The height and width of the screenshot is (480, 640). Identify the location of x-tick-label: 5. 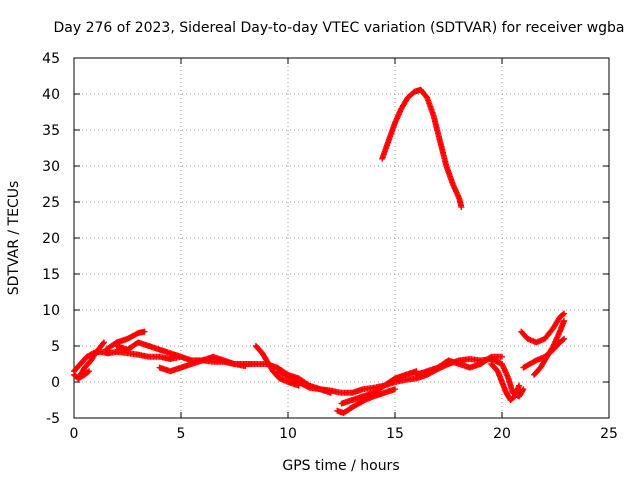
(181, 434).